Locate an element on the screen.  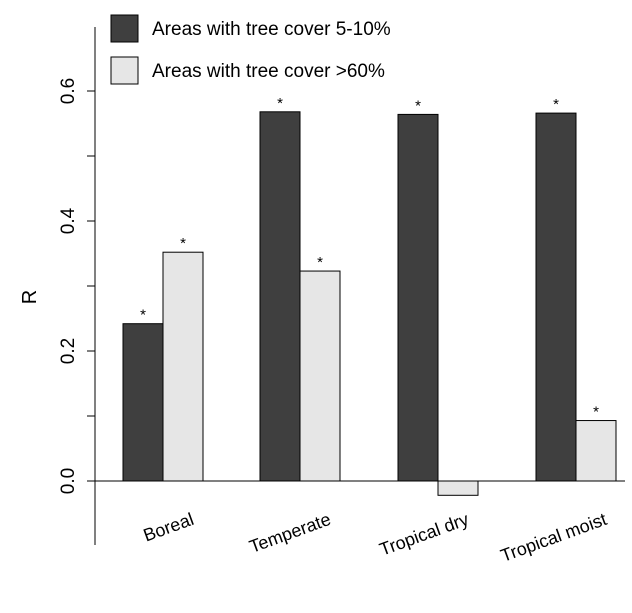
category-label: Boreal is located at coordinates (169, 527).